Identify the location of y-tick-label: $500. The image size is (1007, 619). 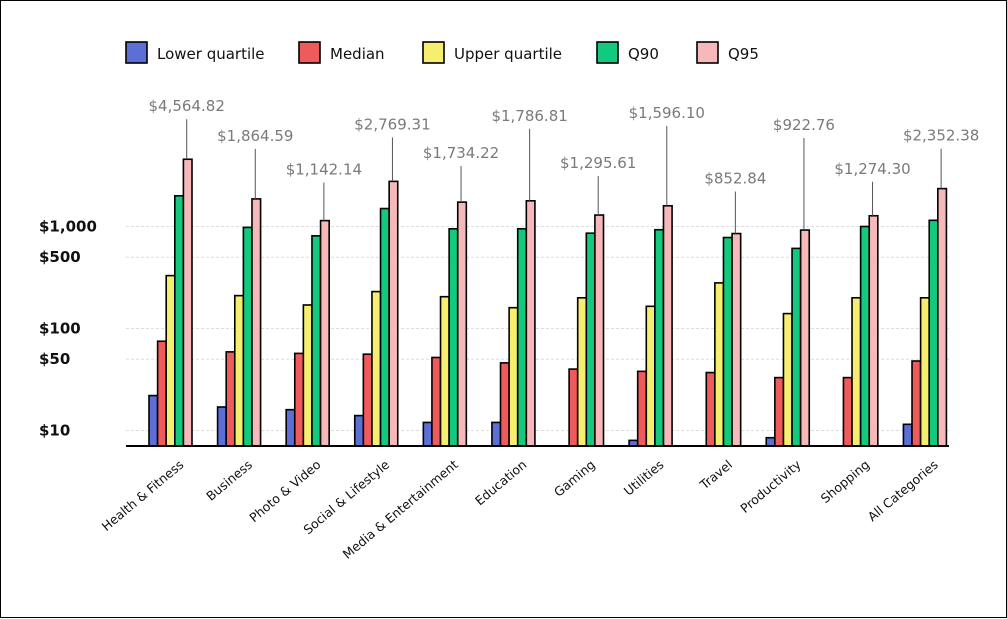
(60, 257).